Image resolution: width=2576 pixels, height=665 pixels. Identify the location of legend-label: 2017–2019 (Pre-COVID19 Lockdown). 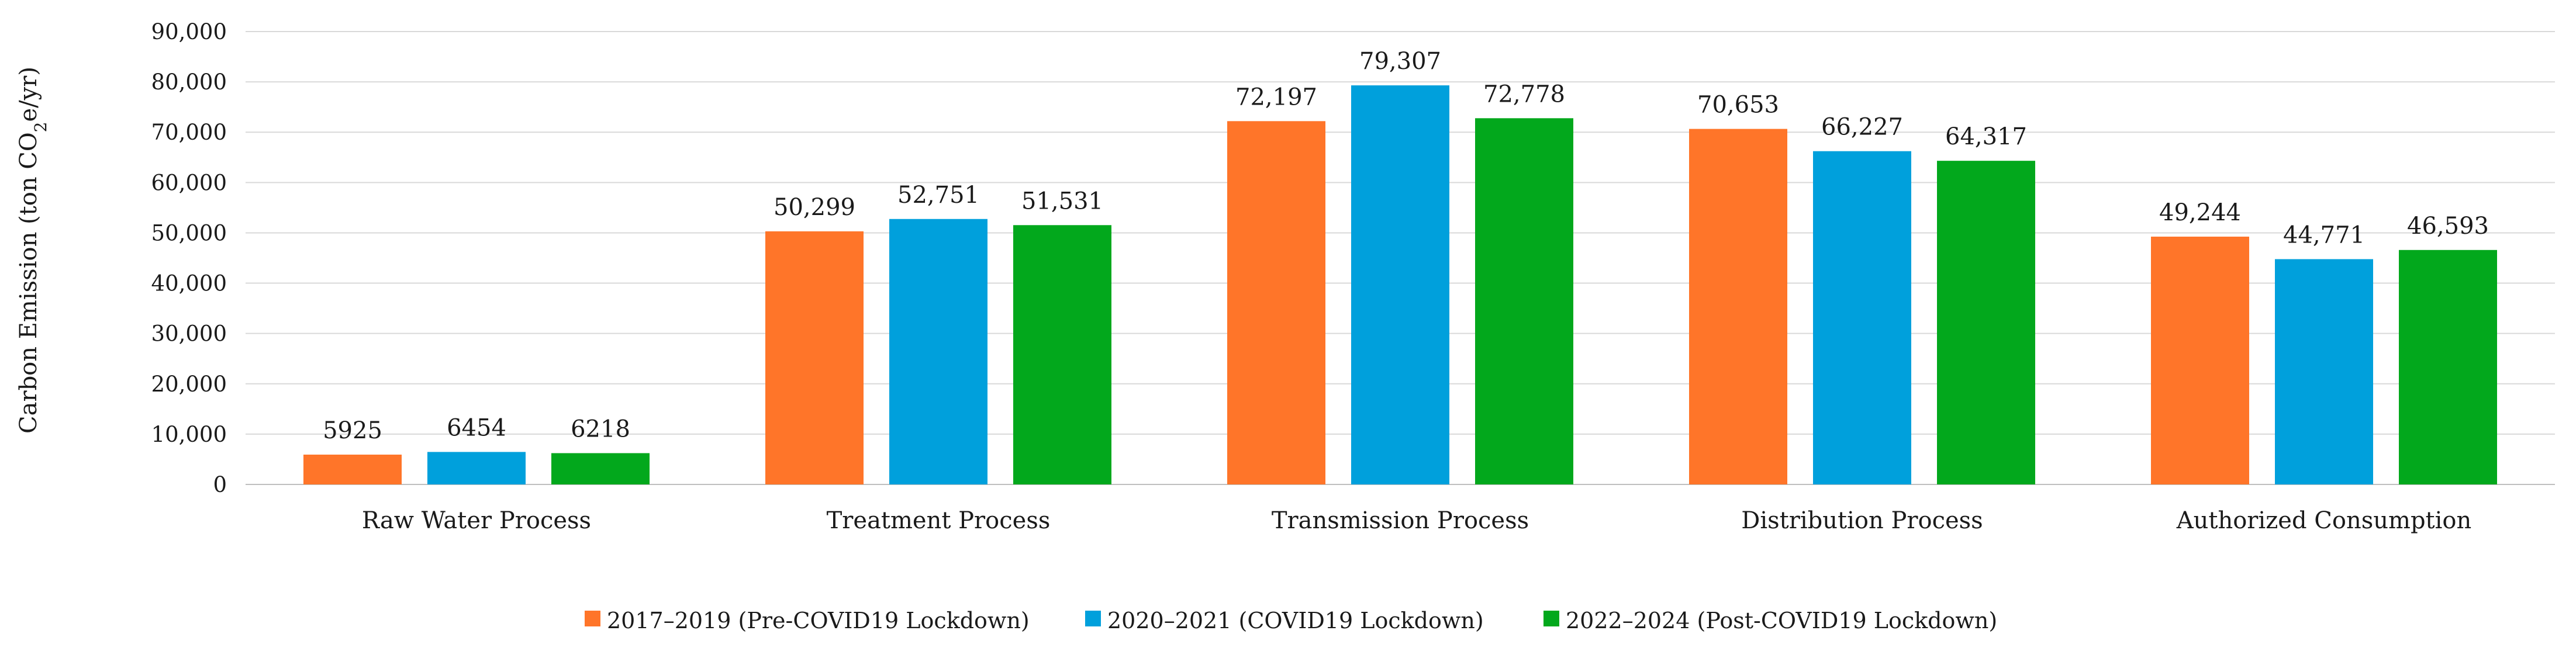
(818, 620).